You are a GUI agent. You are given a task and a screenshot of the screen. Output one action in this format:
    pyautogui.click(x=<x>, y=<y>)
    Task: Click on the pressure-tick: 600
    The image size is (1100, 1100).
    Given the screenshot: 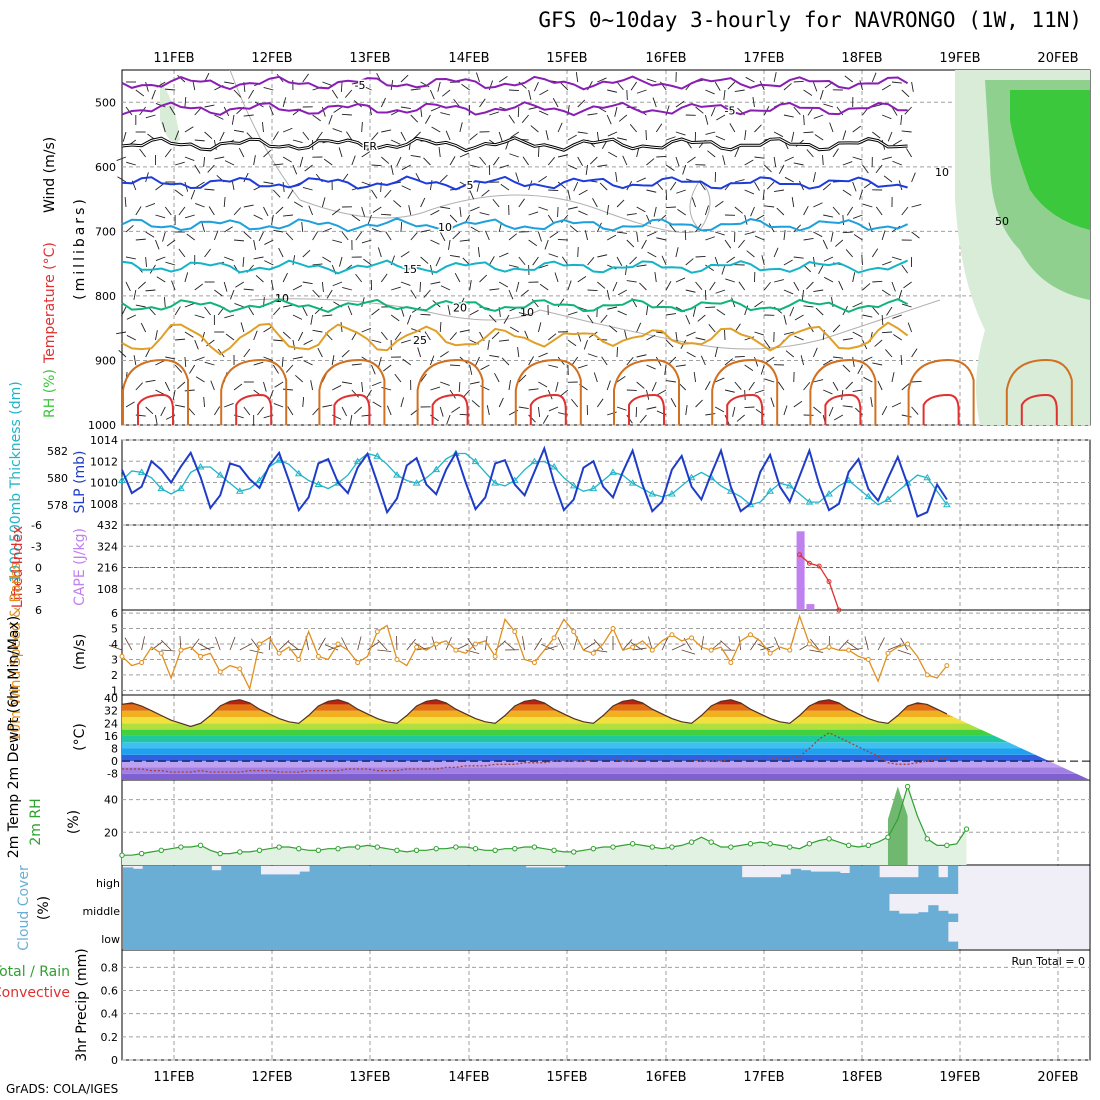 What is the action you would take?
    pyautogui.click(x=105, y=167)
    